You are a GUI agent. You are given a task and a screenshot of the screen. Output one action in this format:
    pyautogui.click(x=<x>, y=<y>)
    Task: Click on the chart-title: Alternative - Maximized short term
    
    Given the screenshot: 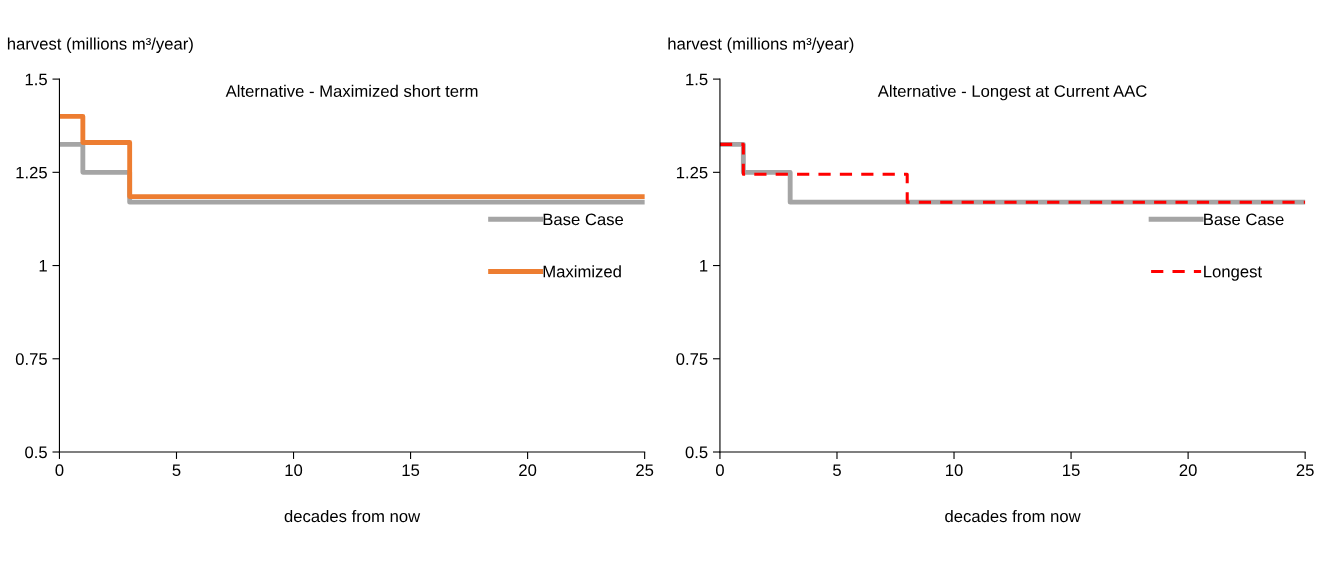 What is the action you would take?
    pyautogui.click(x=351, y=91)
    